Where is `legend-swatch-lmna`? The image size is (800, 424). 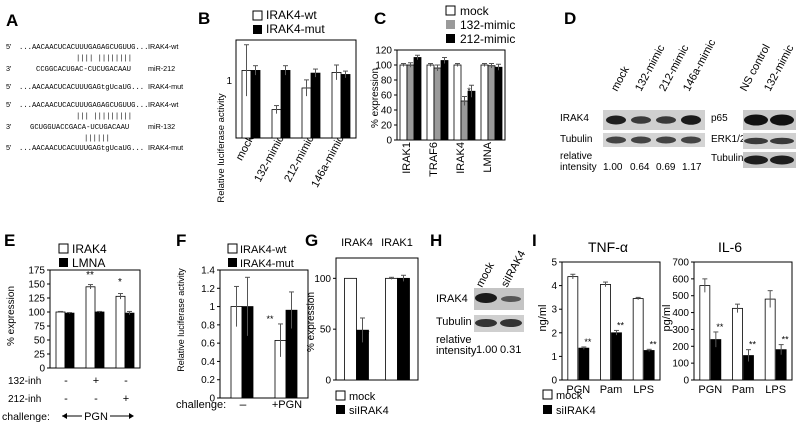 legend-swatch-lmna is located at coordinates (63, 262).